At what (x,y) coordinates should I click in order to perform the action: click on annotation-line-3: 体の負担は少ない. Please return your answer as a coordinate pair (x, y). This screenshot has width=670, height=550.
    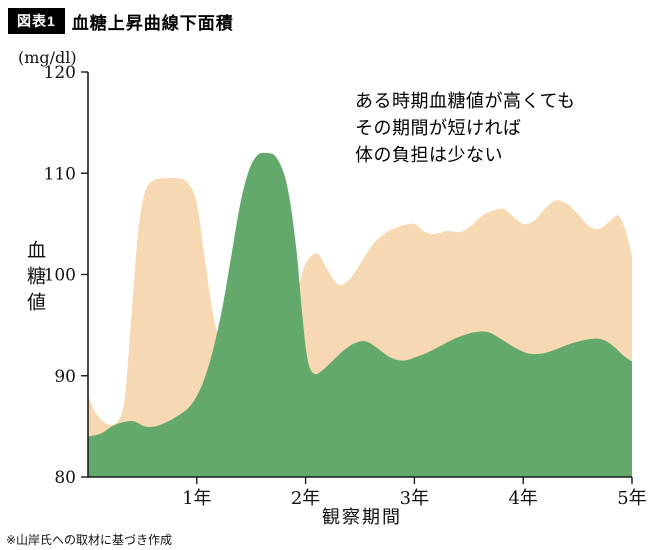
    Looking at the image, I should click on (429, 155).